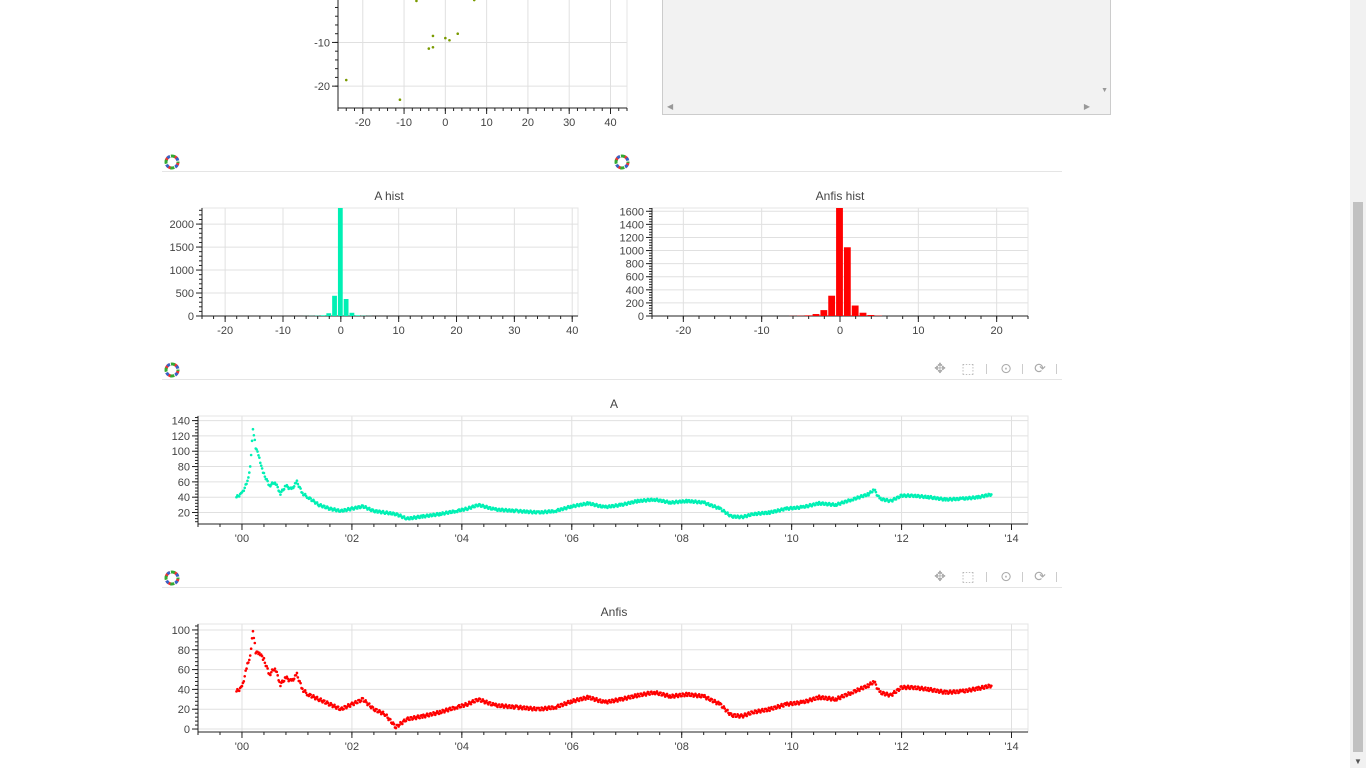 The image size is (1366, 768). I want to click on plot-frame, so click(482, 54).